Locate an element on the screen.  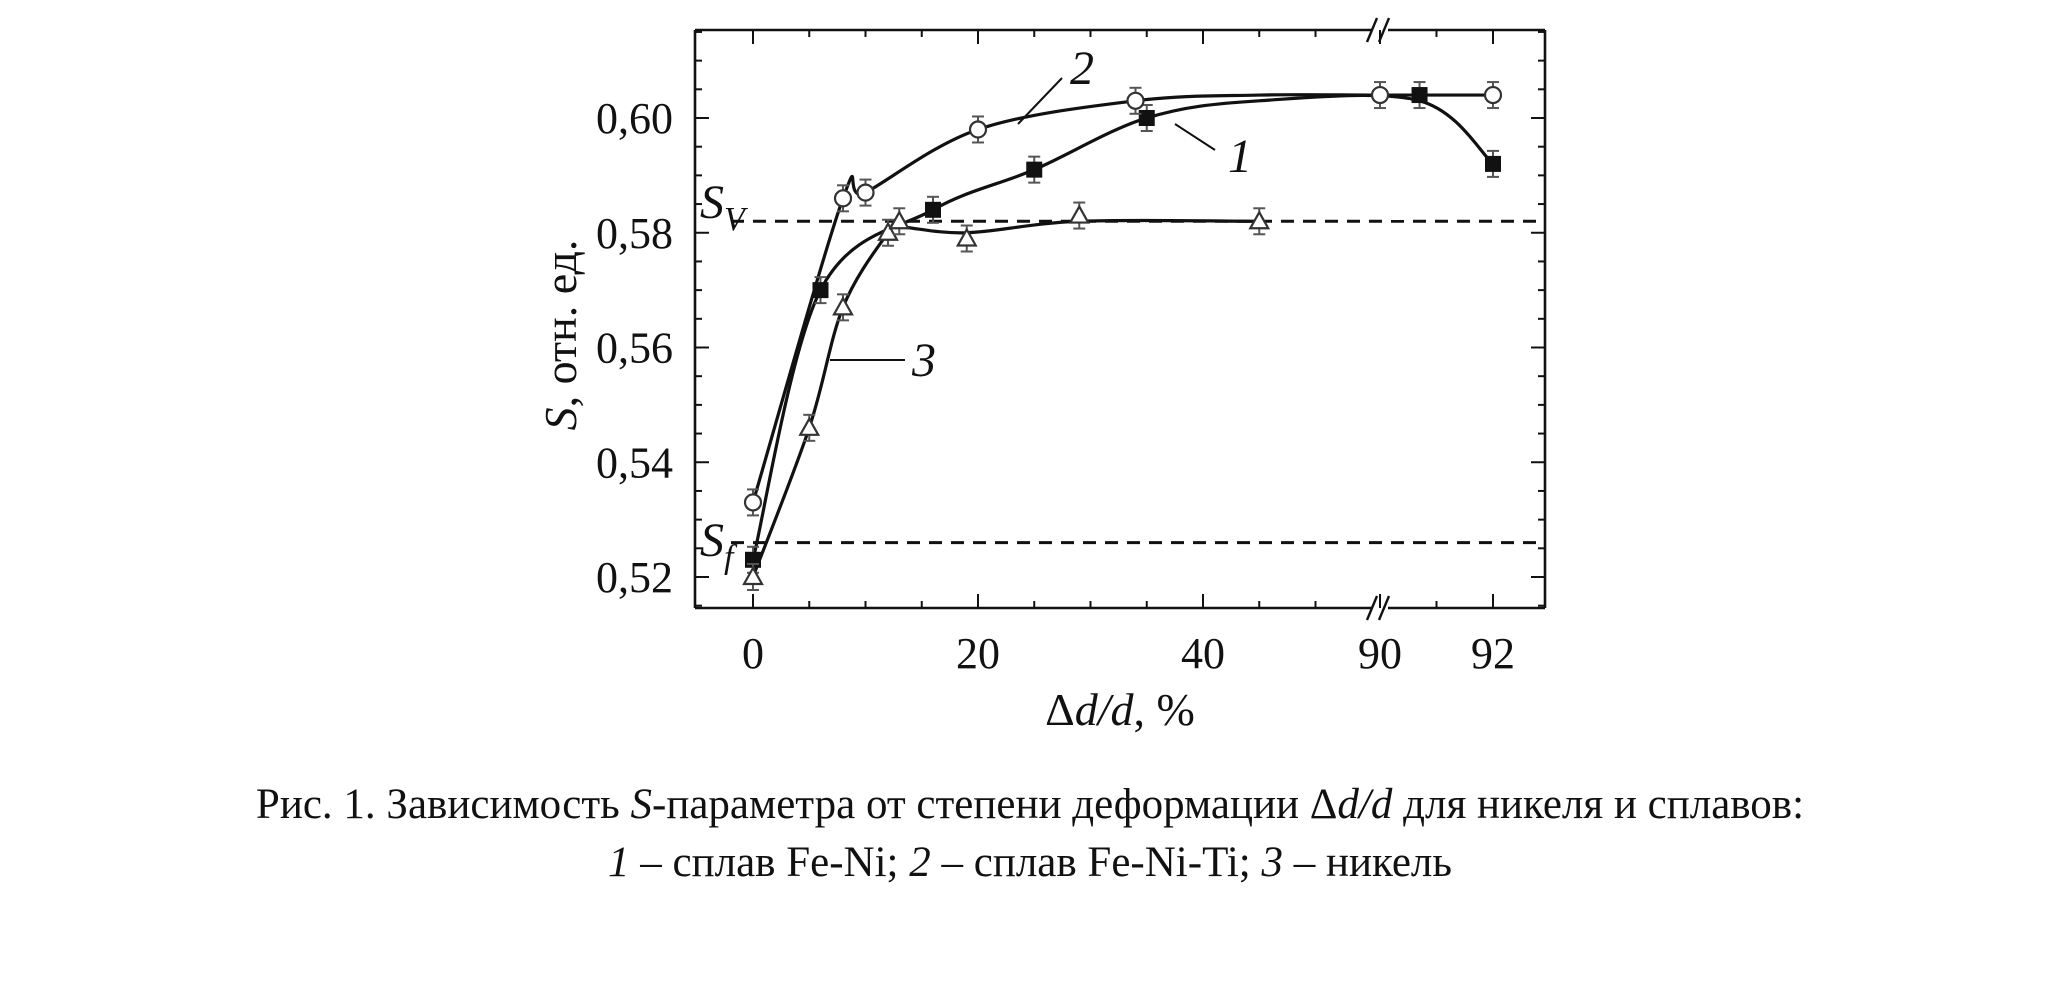
series-3-label: 3 is located at coordinates (923, 360).